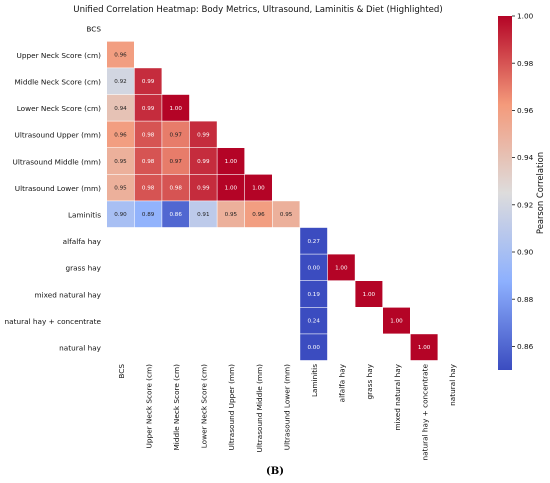 Image resolution: width=550 pixels, height=483 pixels. What do you see at coordinates (540, 193) in the screenshot?
I see `colorbar-label: Pearson Correlation` at bounding box center [540, 193].